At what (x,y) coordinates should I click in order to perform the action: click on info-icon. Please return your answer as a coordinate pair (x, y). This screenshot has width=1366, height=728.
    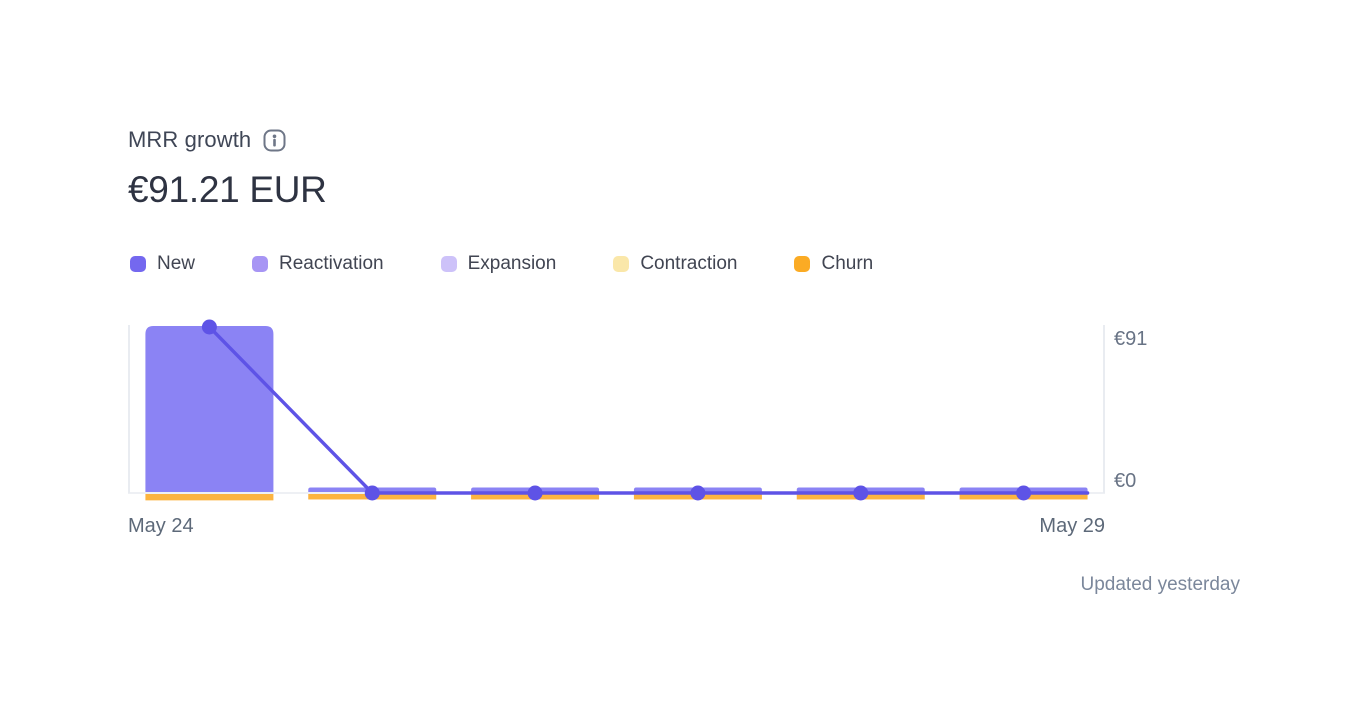
    Looking at the image, I should click on (274, 140).